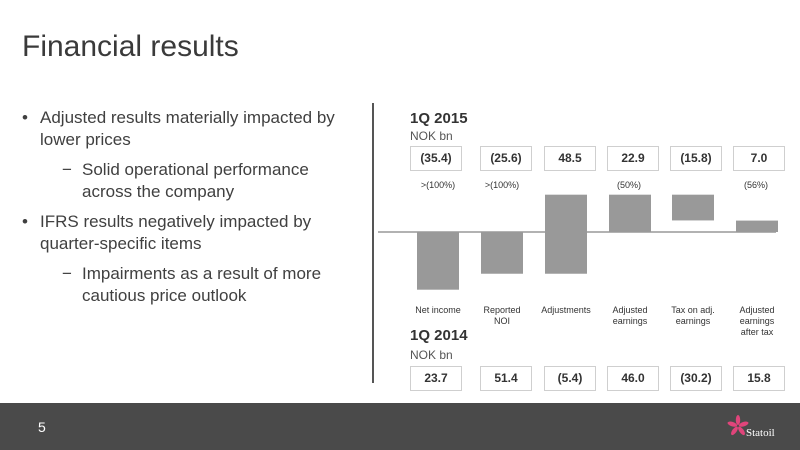 The width and height of the screenshot is (800, 450). What do you see at coordinates (439, 335) in the screenshot?
I see `period-label-2014: 1Q 2014` at bounding box center [439, 335].